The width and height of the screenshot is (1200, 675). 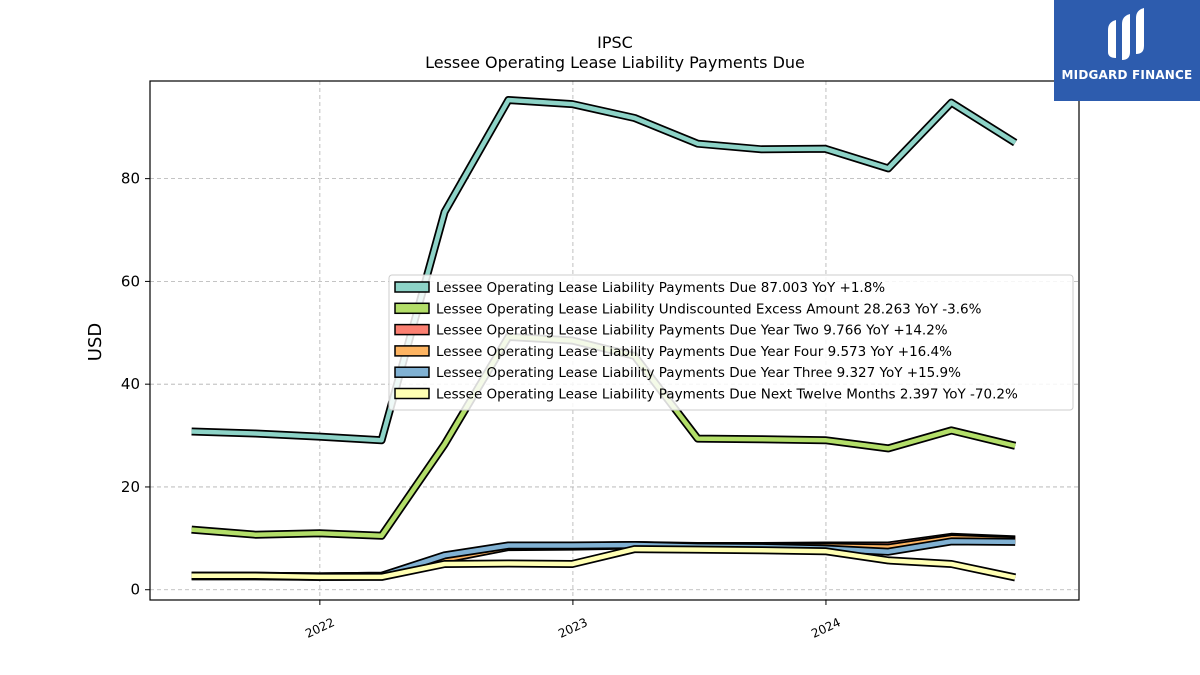 I want to click on y-tick-label: 60, so click(x=130, y=281).